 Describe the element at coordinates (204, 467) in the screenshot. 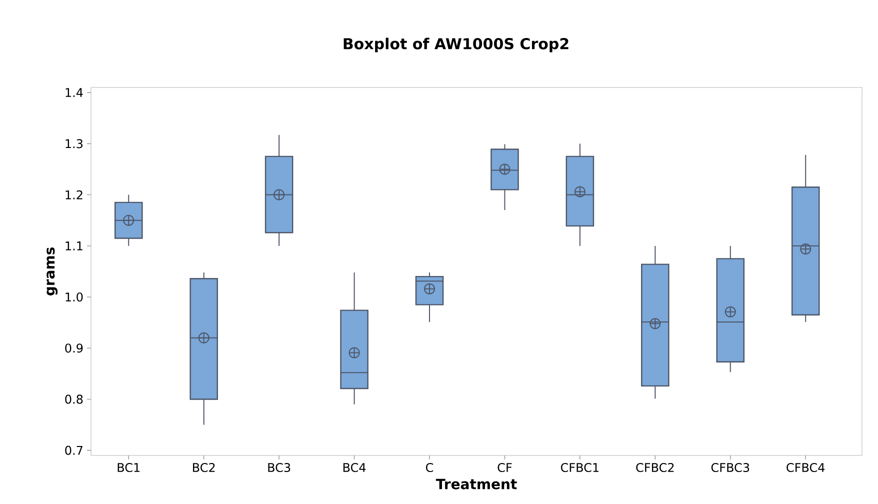

I see `x-tick-label: BC2` at that location.